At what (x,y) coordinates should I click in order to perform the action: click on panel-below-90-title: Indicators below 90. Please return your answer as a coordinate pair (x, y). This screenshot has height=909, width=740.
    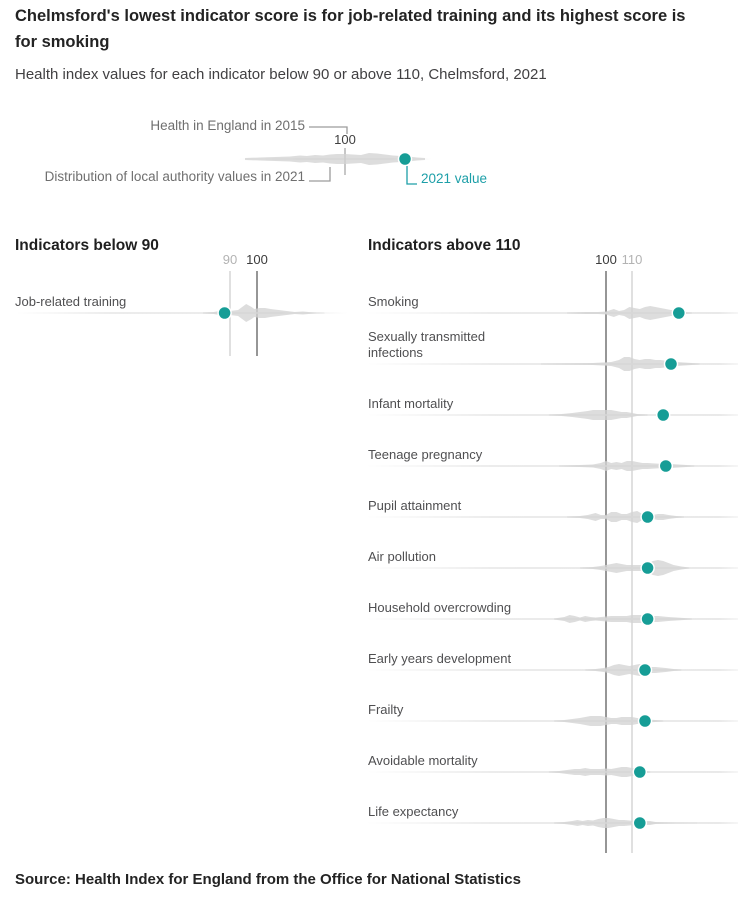
    Looking at the image, I should click on (87, 245).